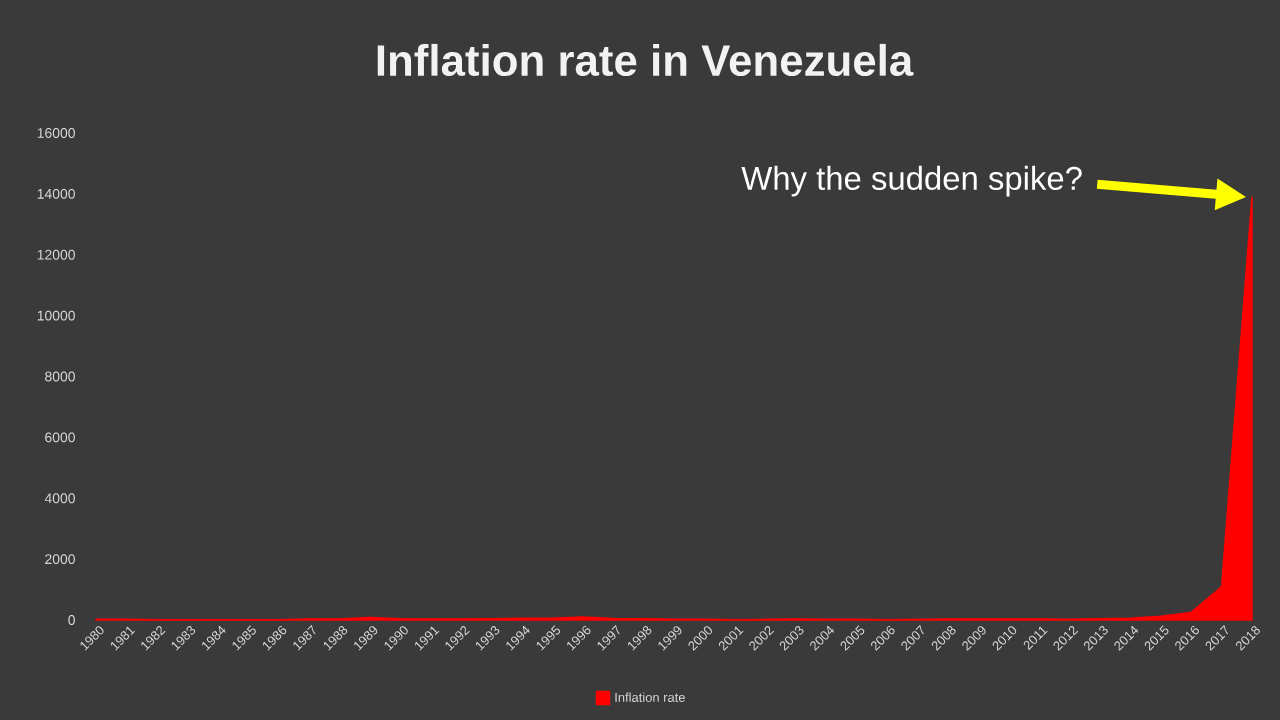  Describe the element at coordinates (56, 315) in the screenshot. I see `y-tick-label: 10000` at that location.